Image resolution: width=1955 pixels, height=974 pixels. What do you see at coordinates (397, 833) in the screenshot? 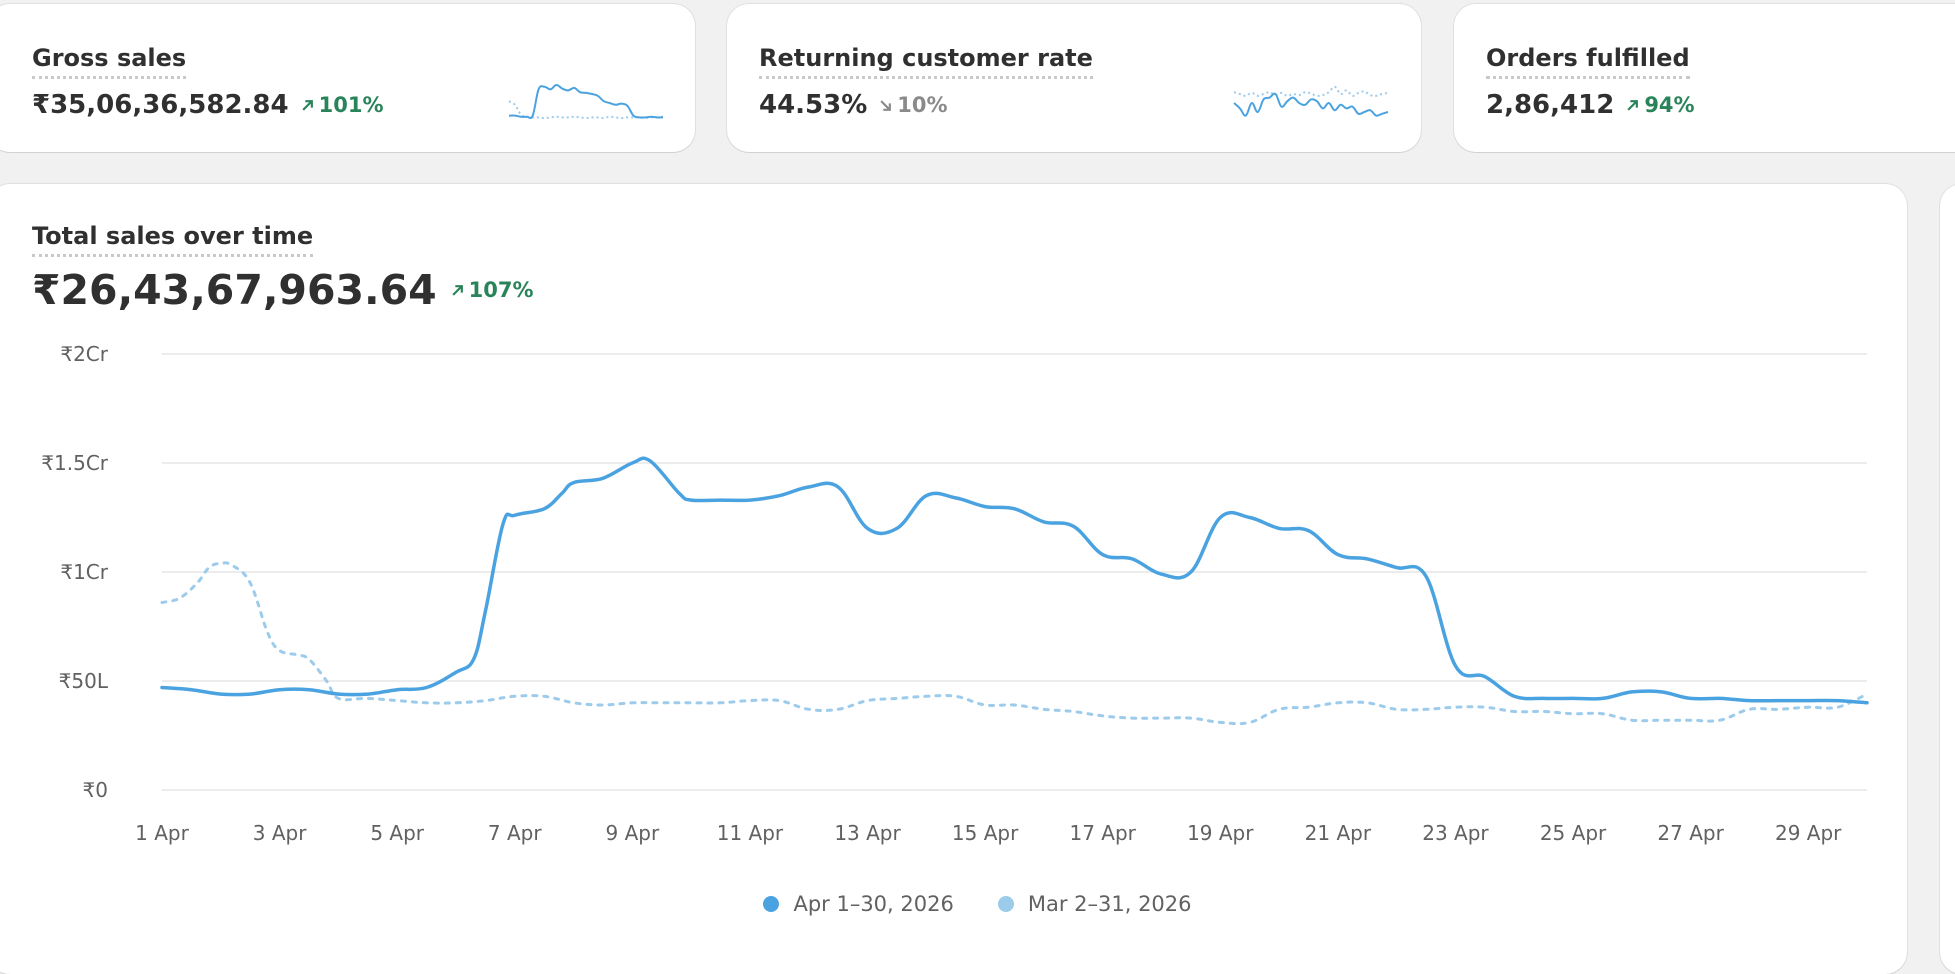
I see `x-tick-label: 5 Apr` at bounding box center [397, 833].